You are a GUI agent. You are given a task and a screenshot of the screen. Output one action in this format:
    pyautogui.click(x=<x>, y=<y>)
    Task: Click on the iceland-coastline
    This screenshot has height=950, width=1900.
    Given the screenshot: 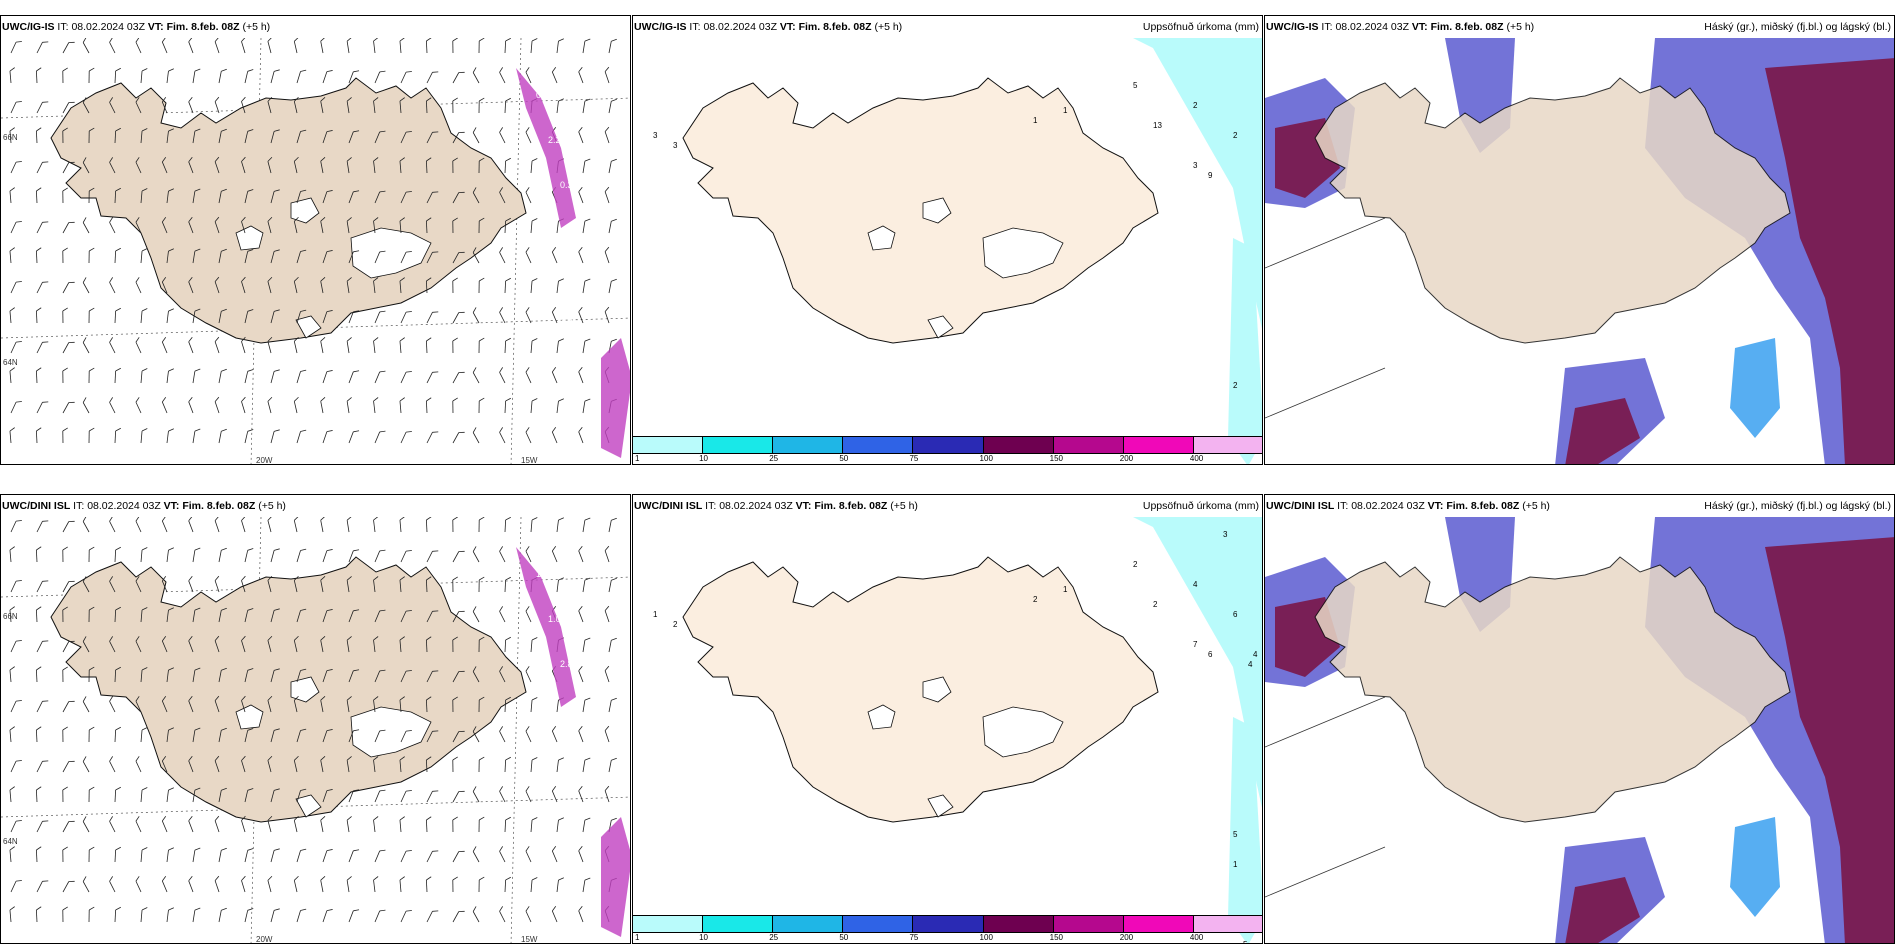 What is the action you would take?
    pyautogui.click(x=920, y=689)
    